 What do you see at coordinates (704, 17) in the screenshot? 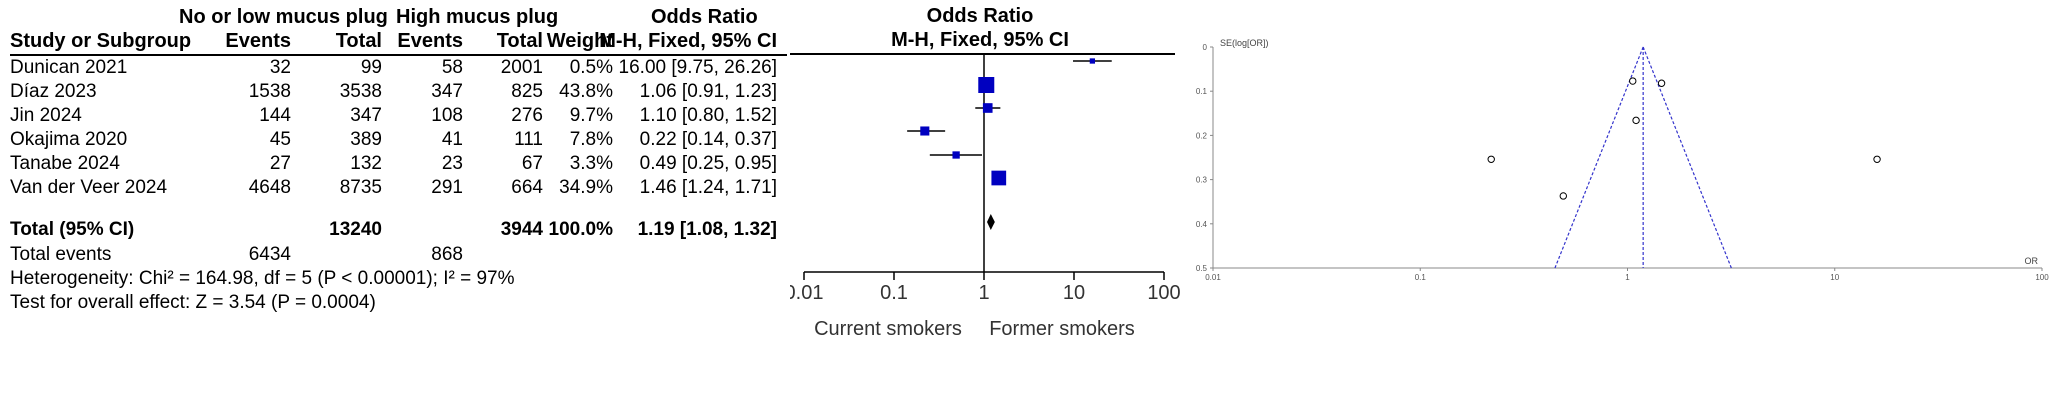
I see `or-table-header: Odds Ratio` at bounding box center [704, 17].